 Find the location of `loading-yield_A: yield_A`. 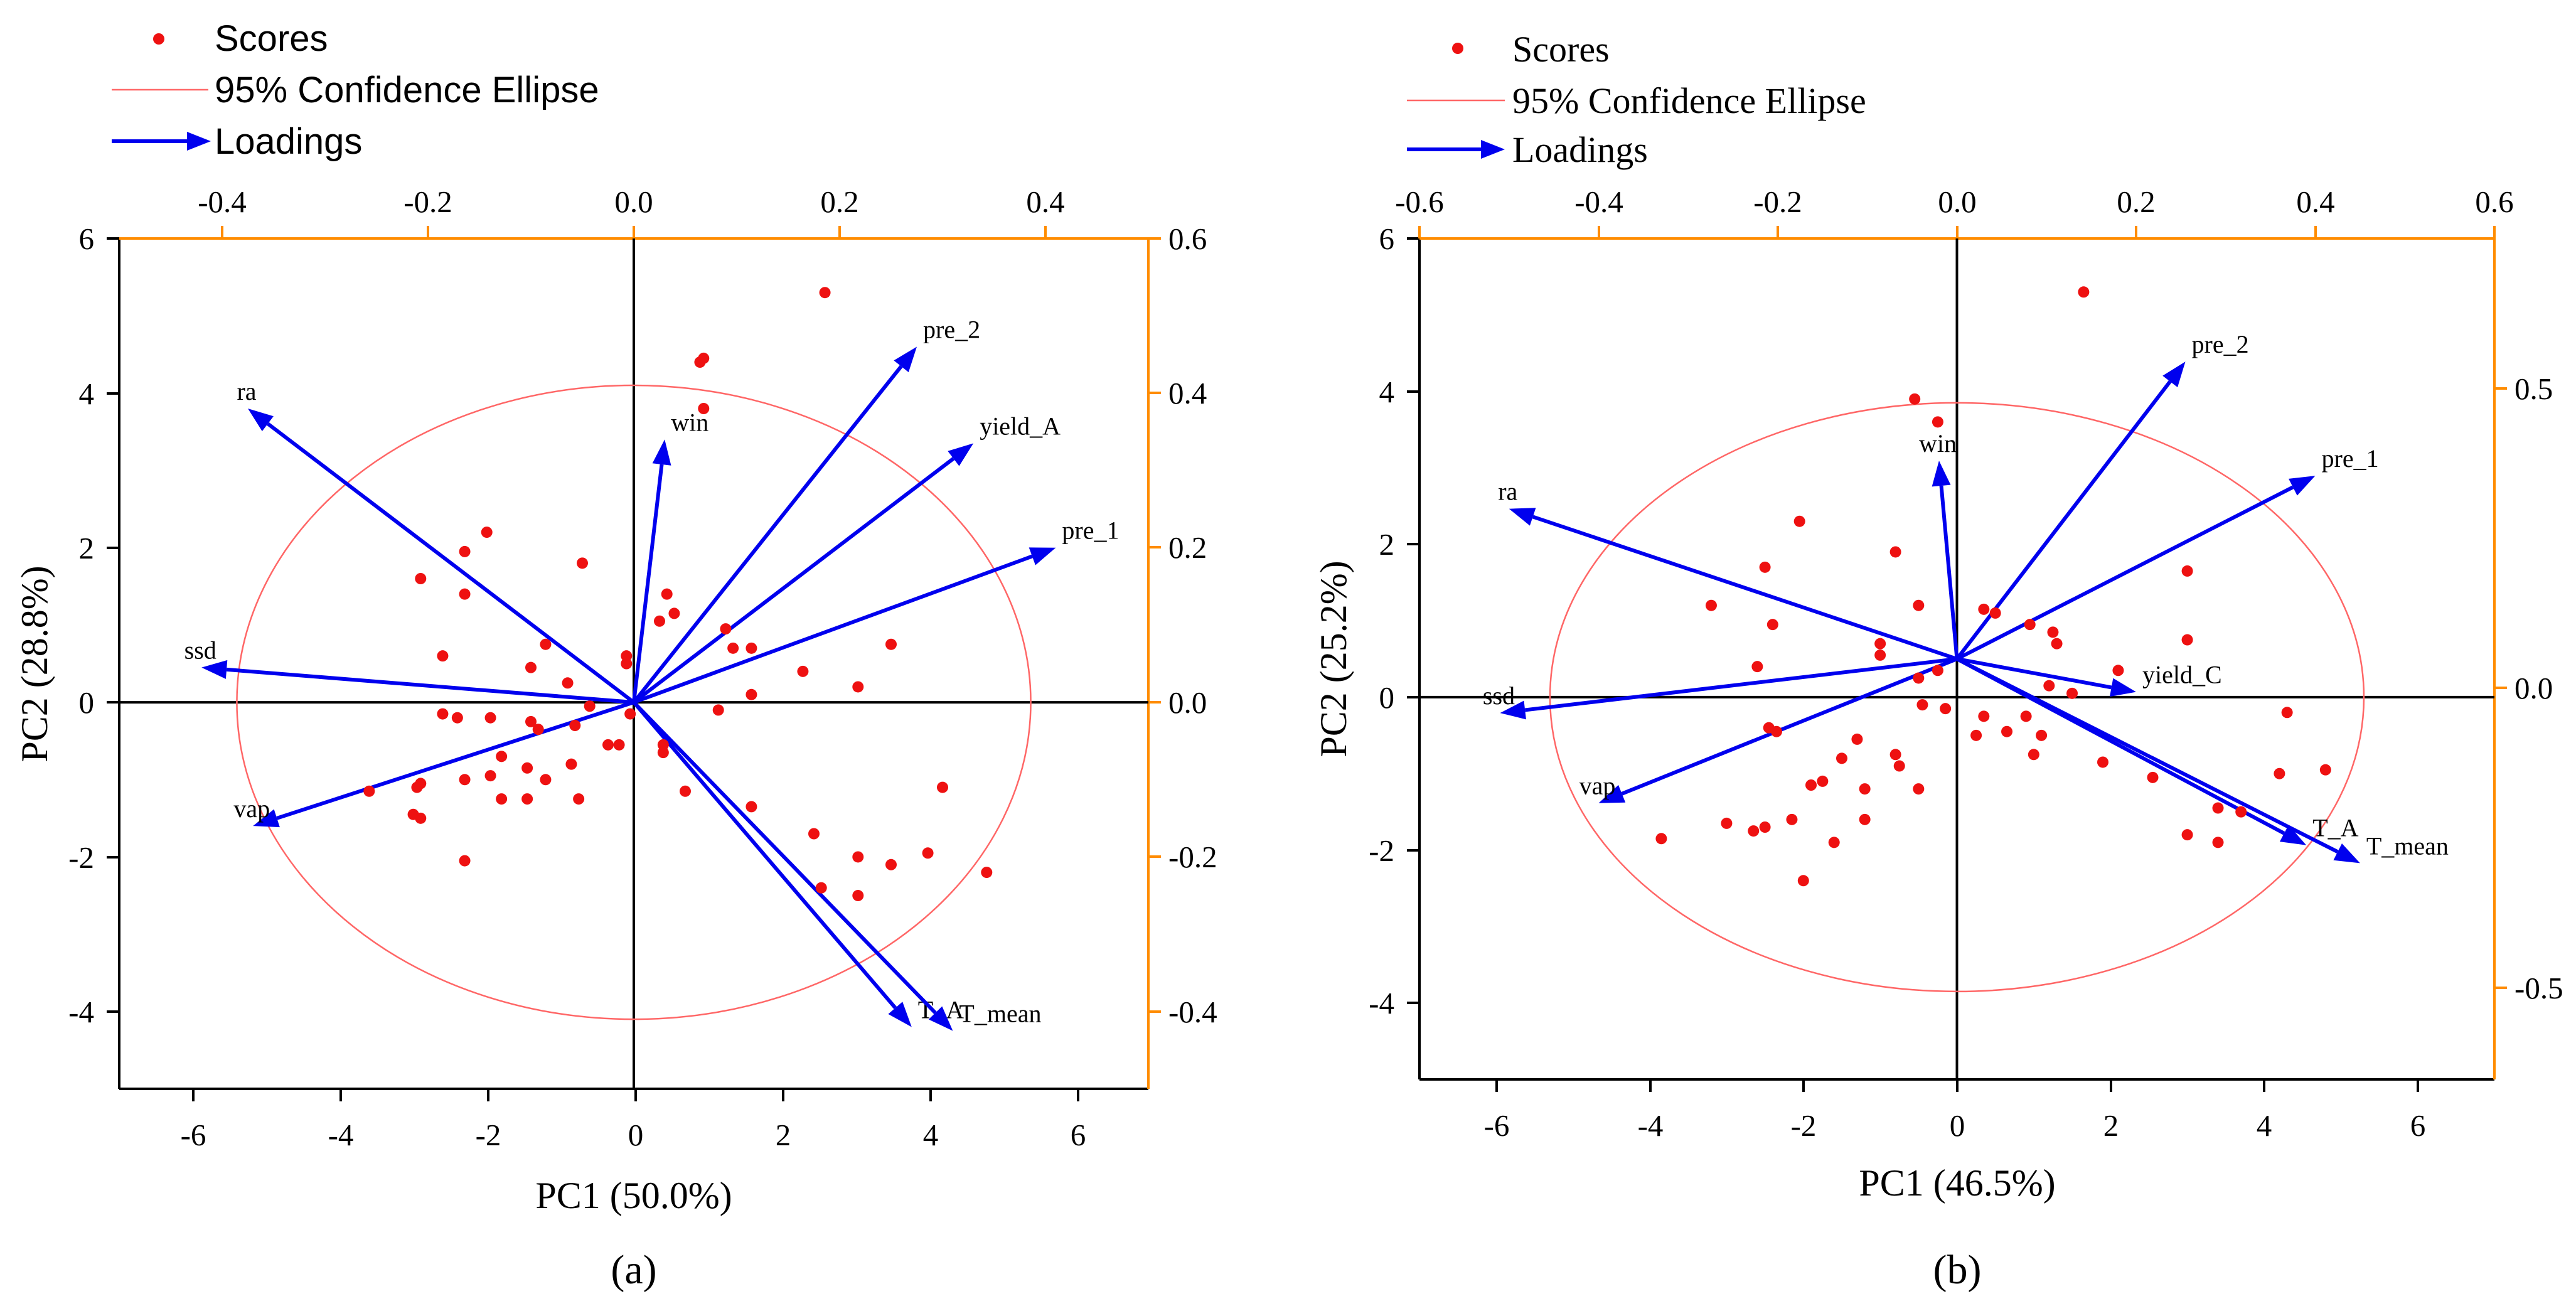

loading-yield_A: yield_A is located at coordinates (847, 558).